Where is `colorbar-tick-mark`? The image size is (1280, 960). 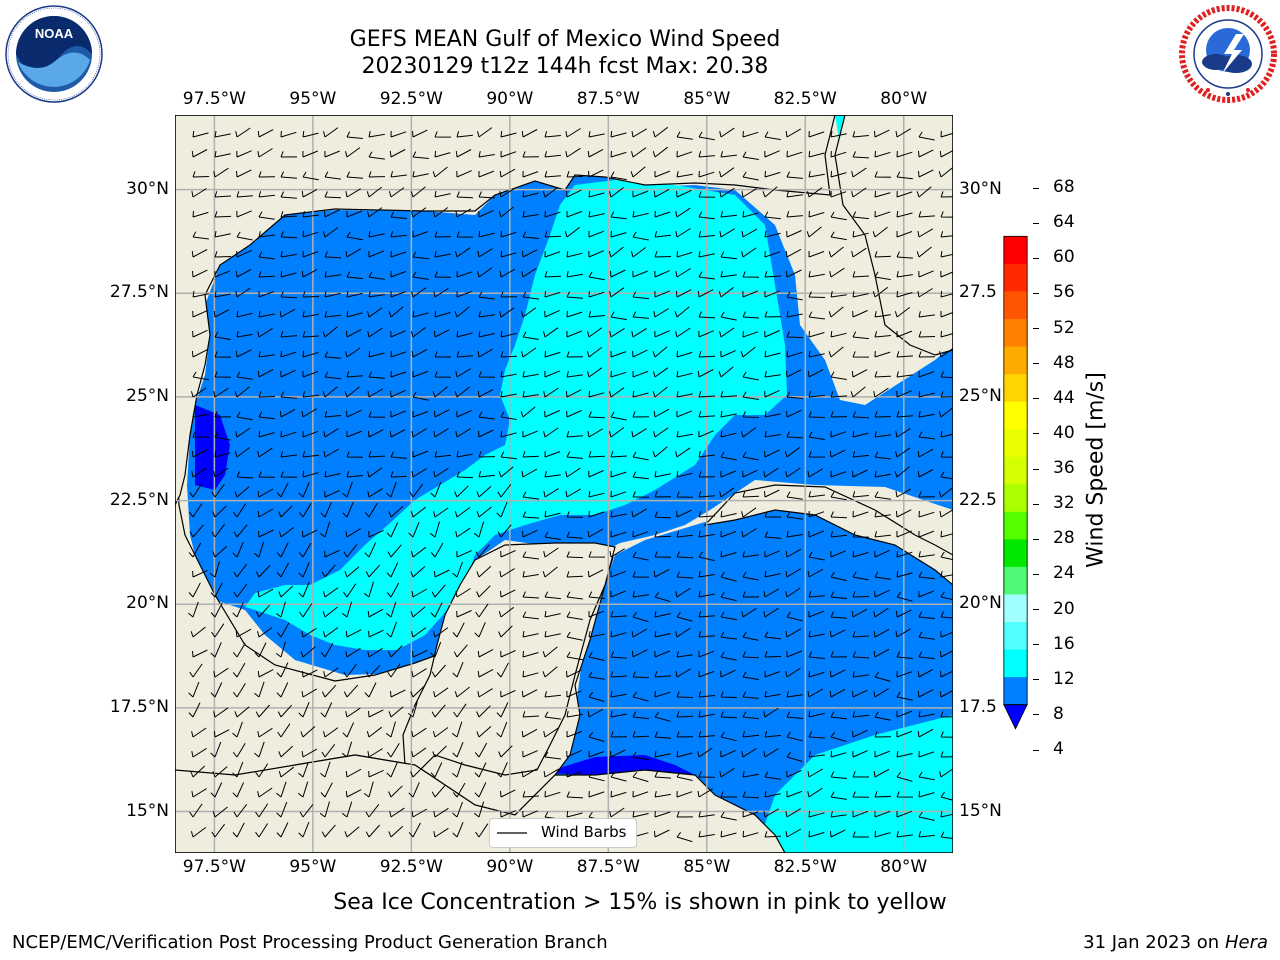
colorbar-tick-mark is located at coordinates (1036, 258).